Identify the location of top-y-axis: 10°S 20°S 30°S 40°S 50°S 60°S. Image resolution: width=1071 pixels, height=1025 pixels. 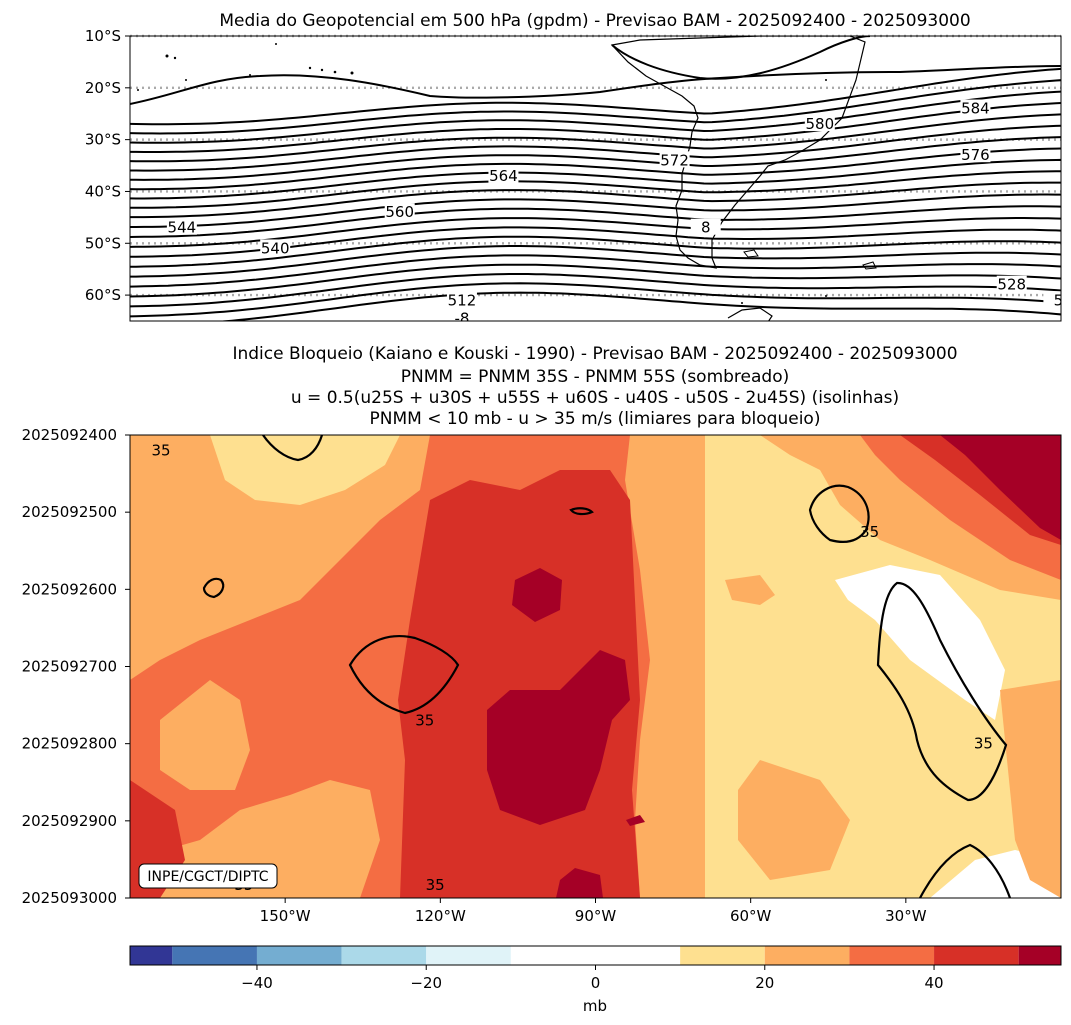
(107, 165).